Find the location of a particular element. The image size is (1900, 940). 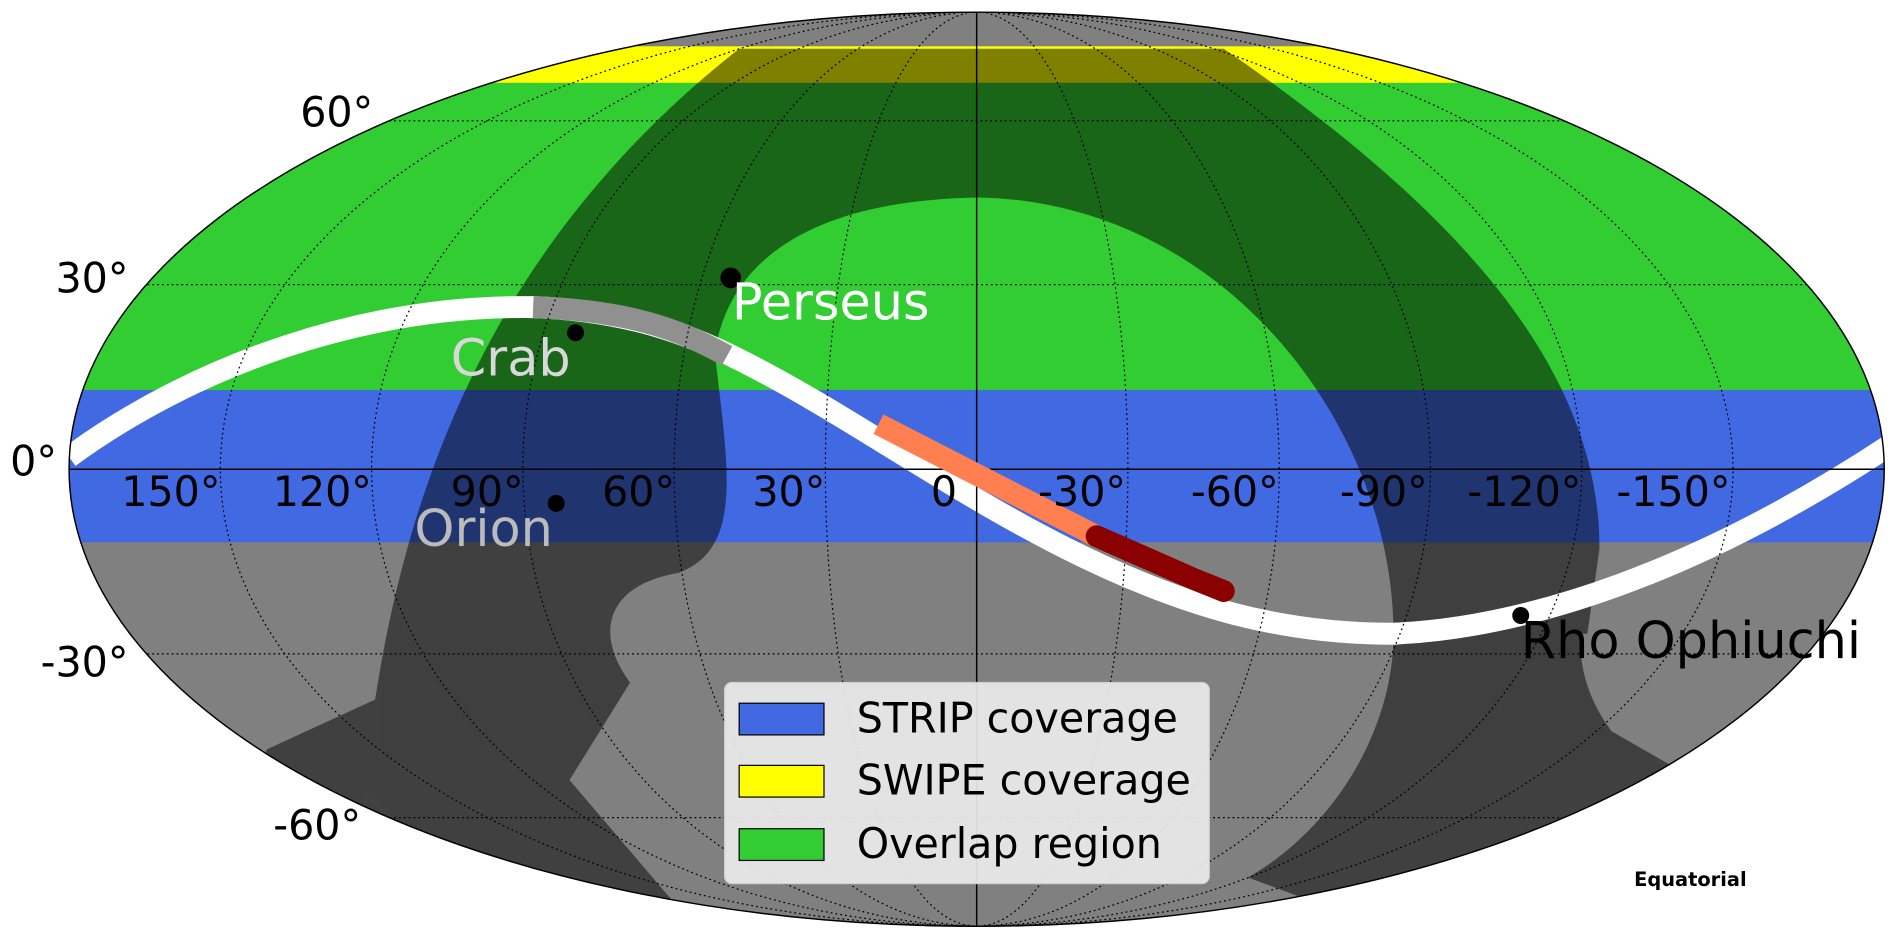

legend-label: Overlap region is located at coordinates (1009, 844).